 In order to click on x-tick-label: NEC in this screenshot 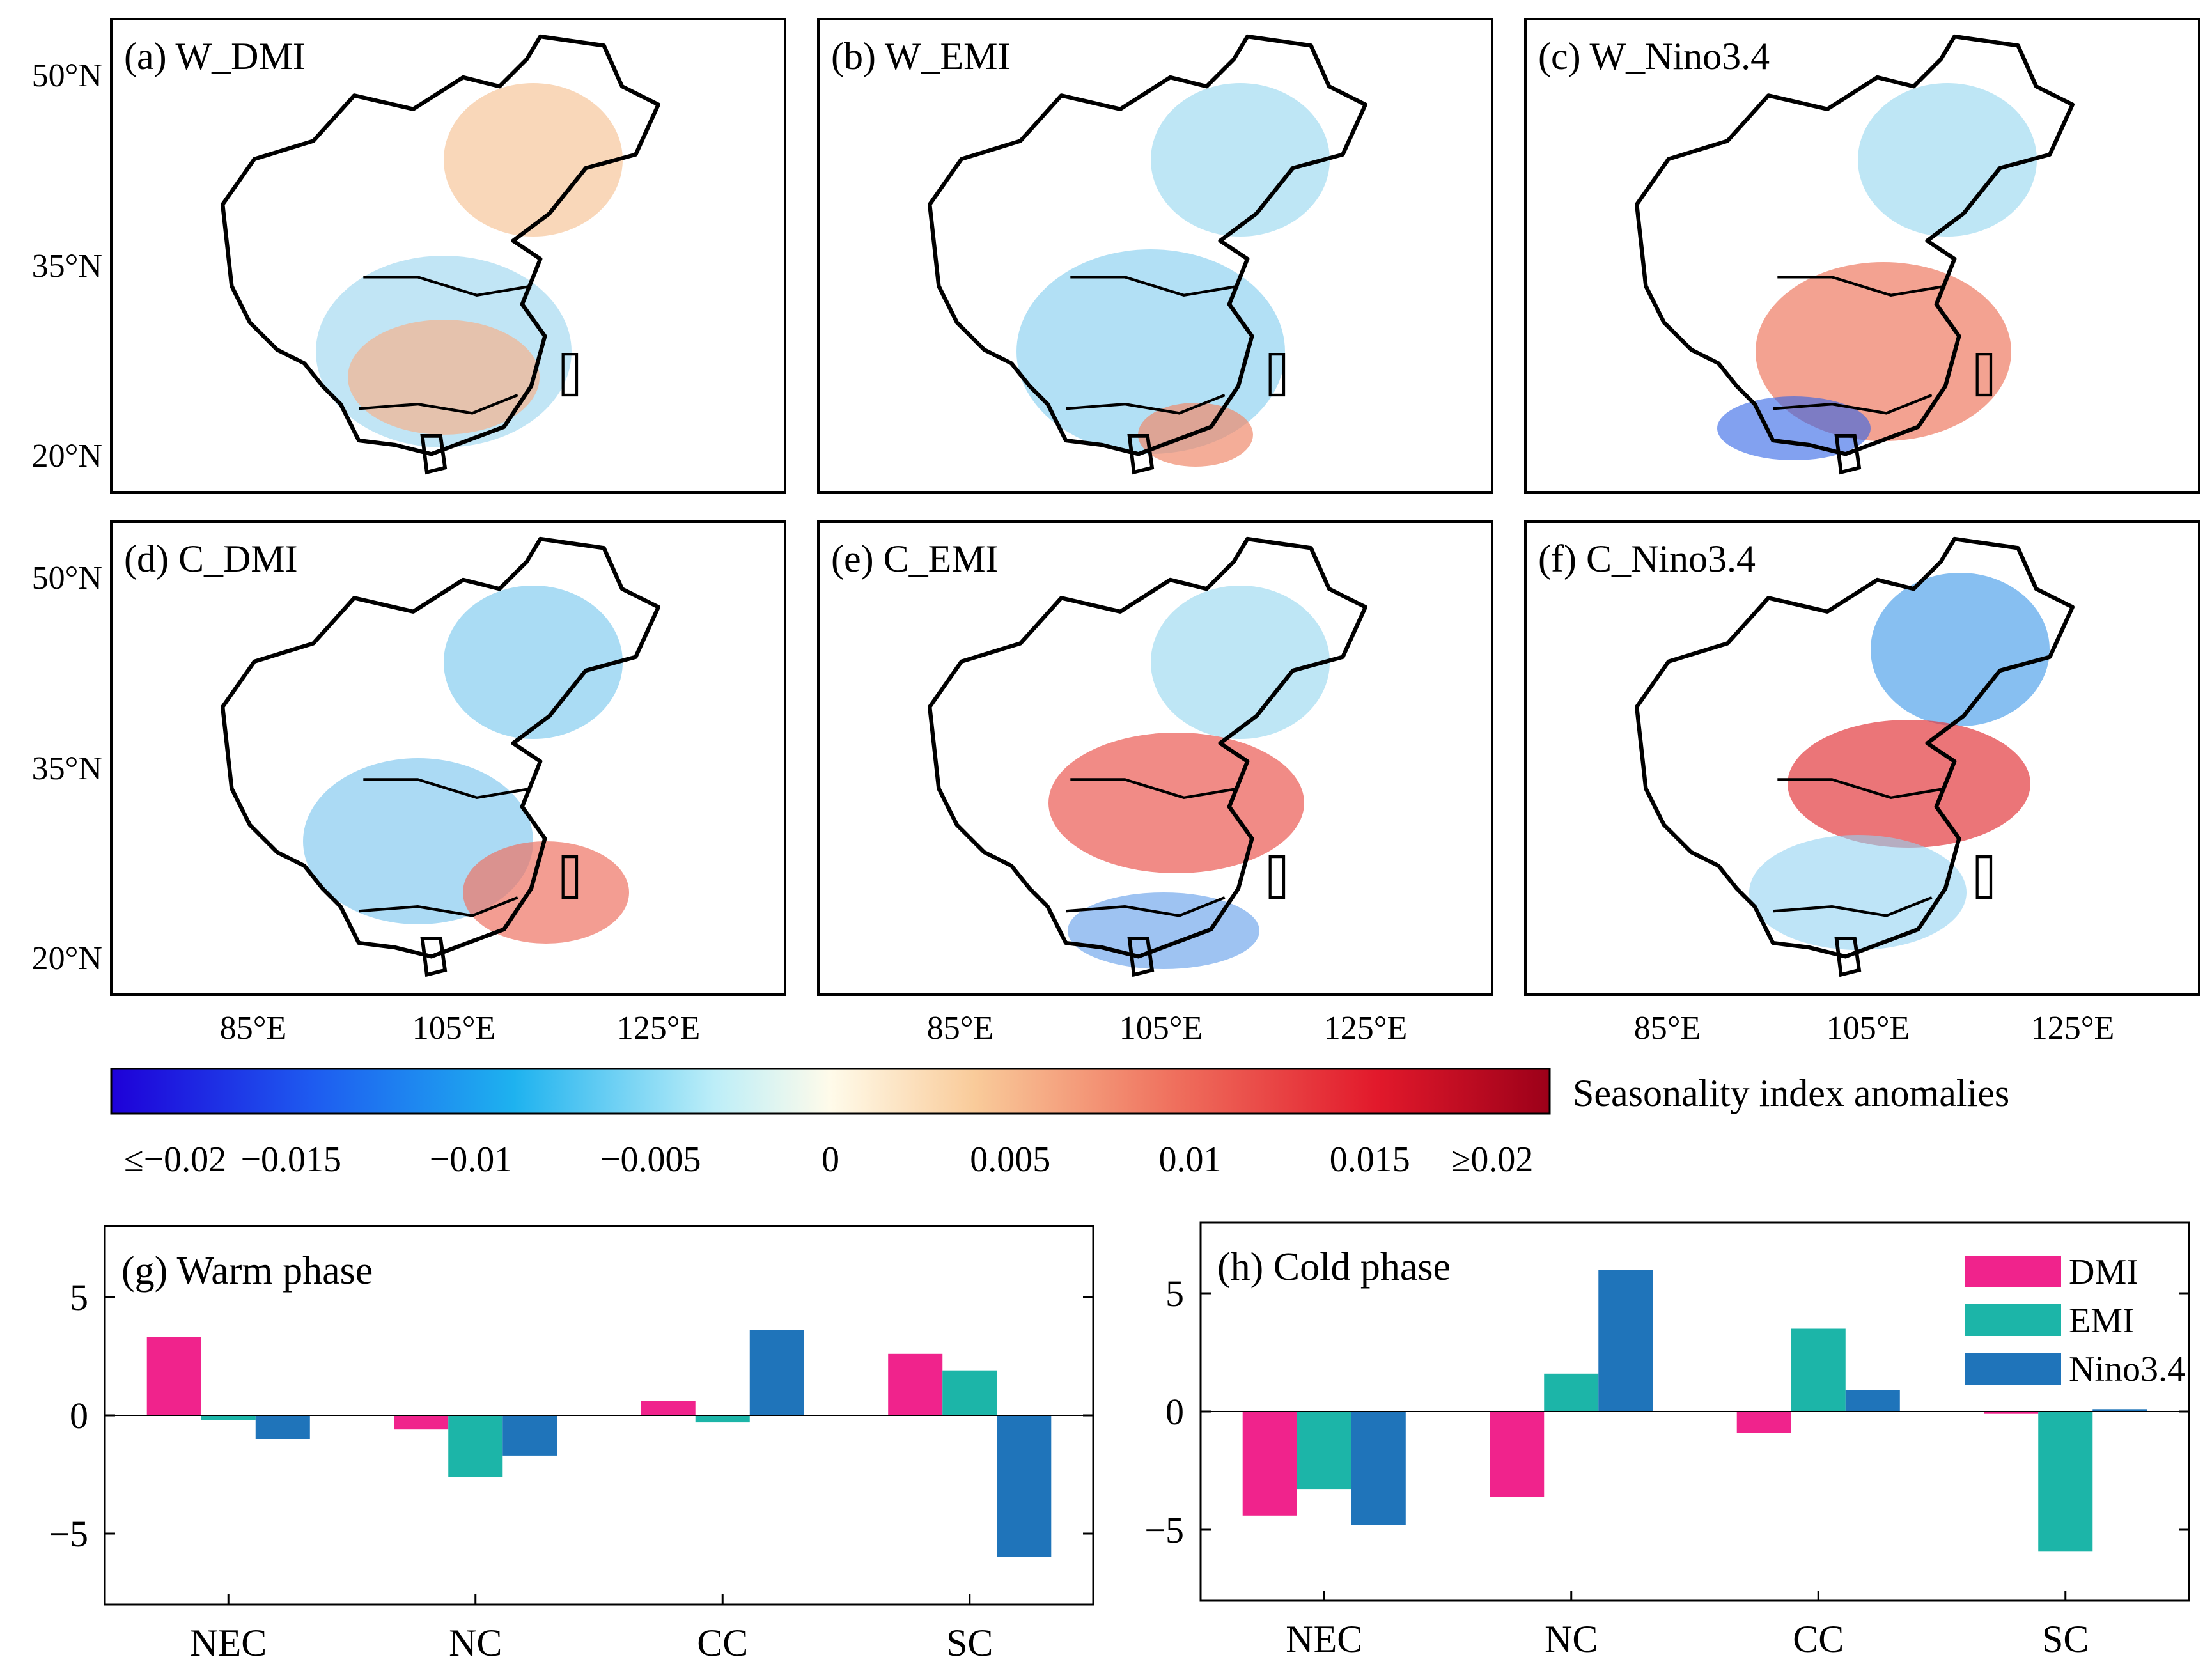, I will do `click(1324, 1639)`.